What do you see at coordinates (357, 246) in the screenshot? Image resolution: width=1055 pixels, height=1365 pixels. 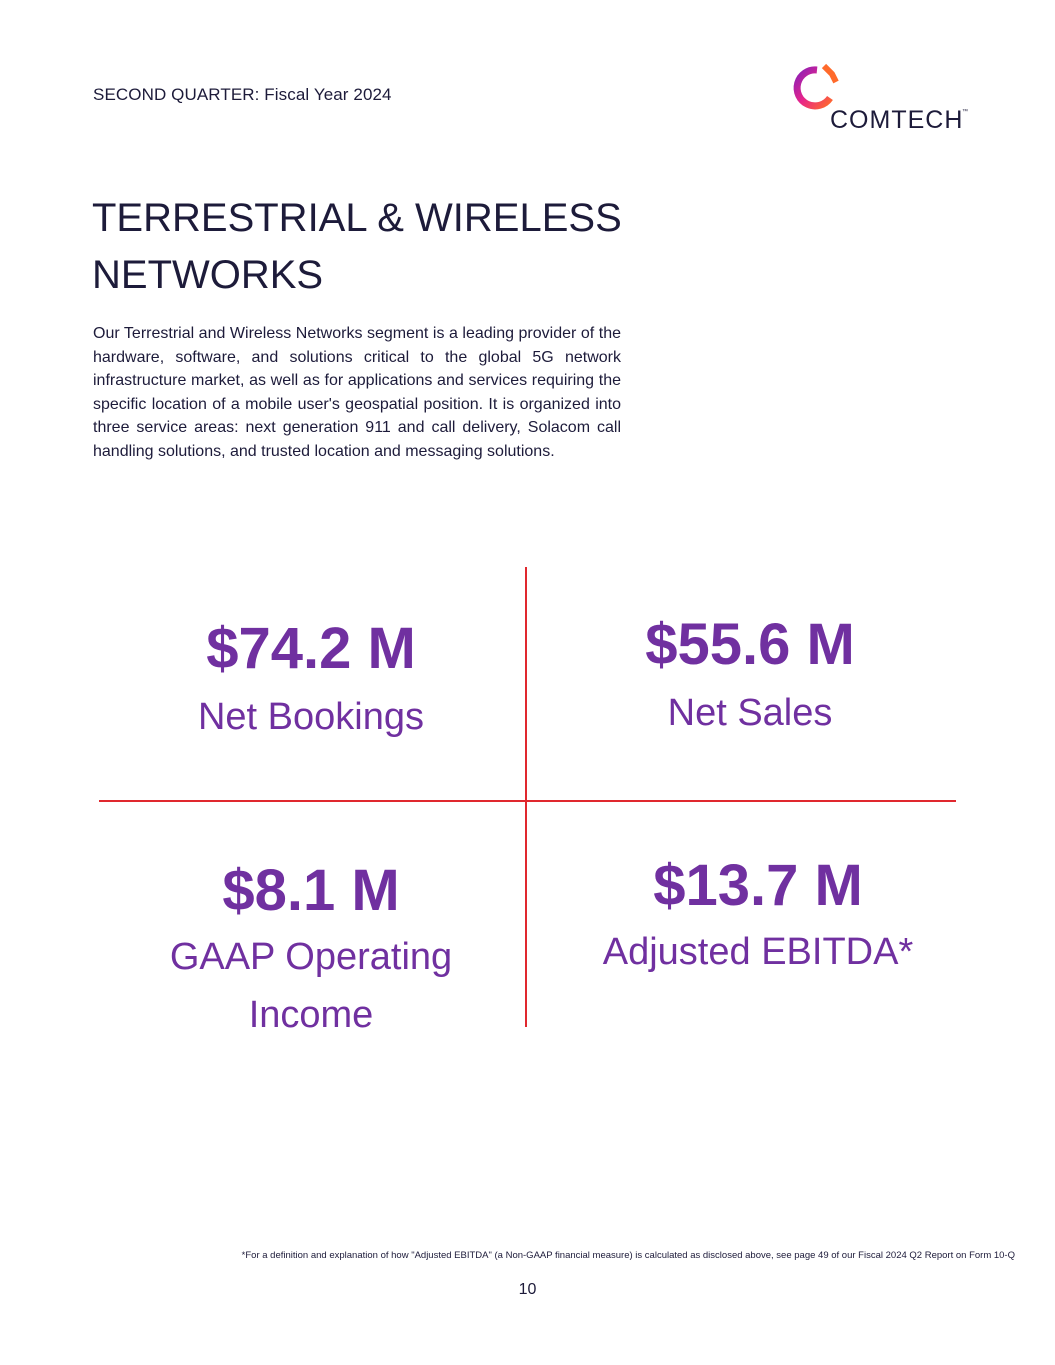 I see `page-title: TERRESTRIAL & WIRELESS NETWORKS` at bounding box center [357, 246].